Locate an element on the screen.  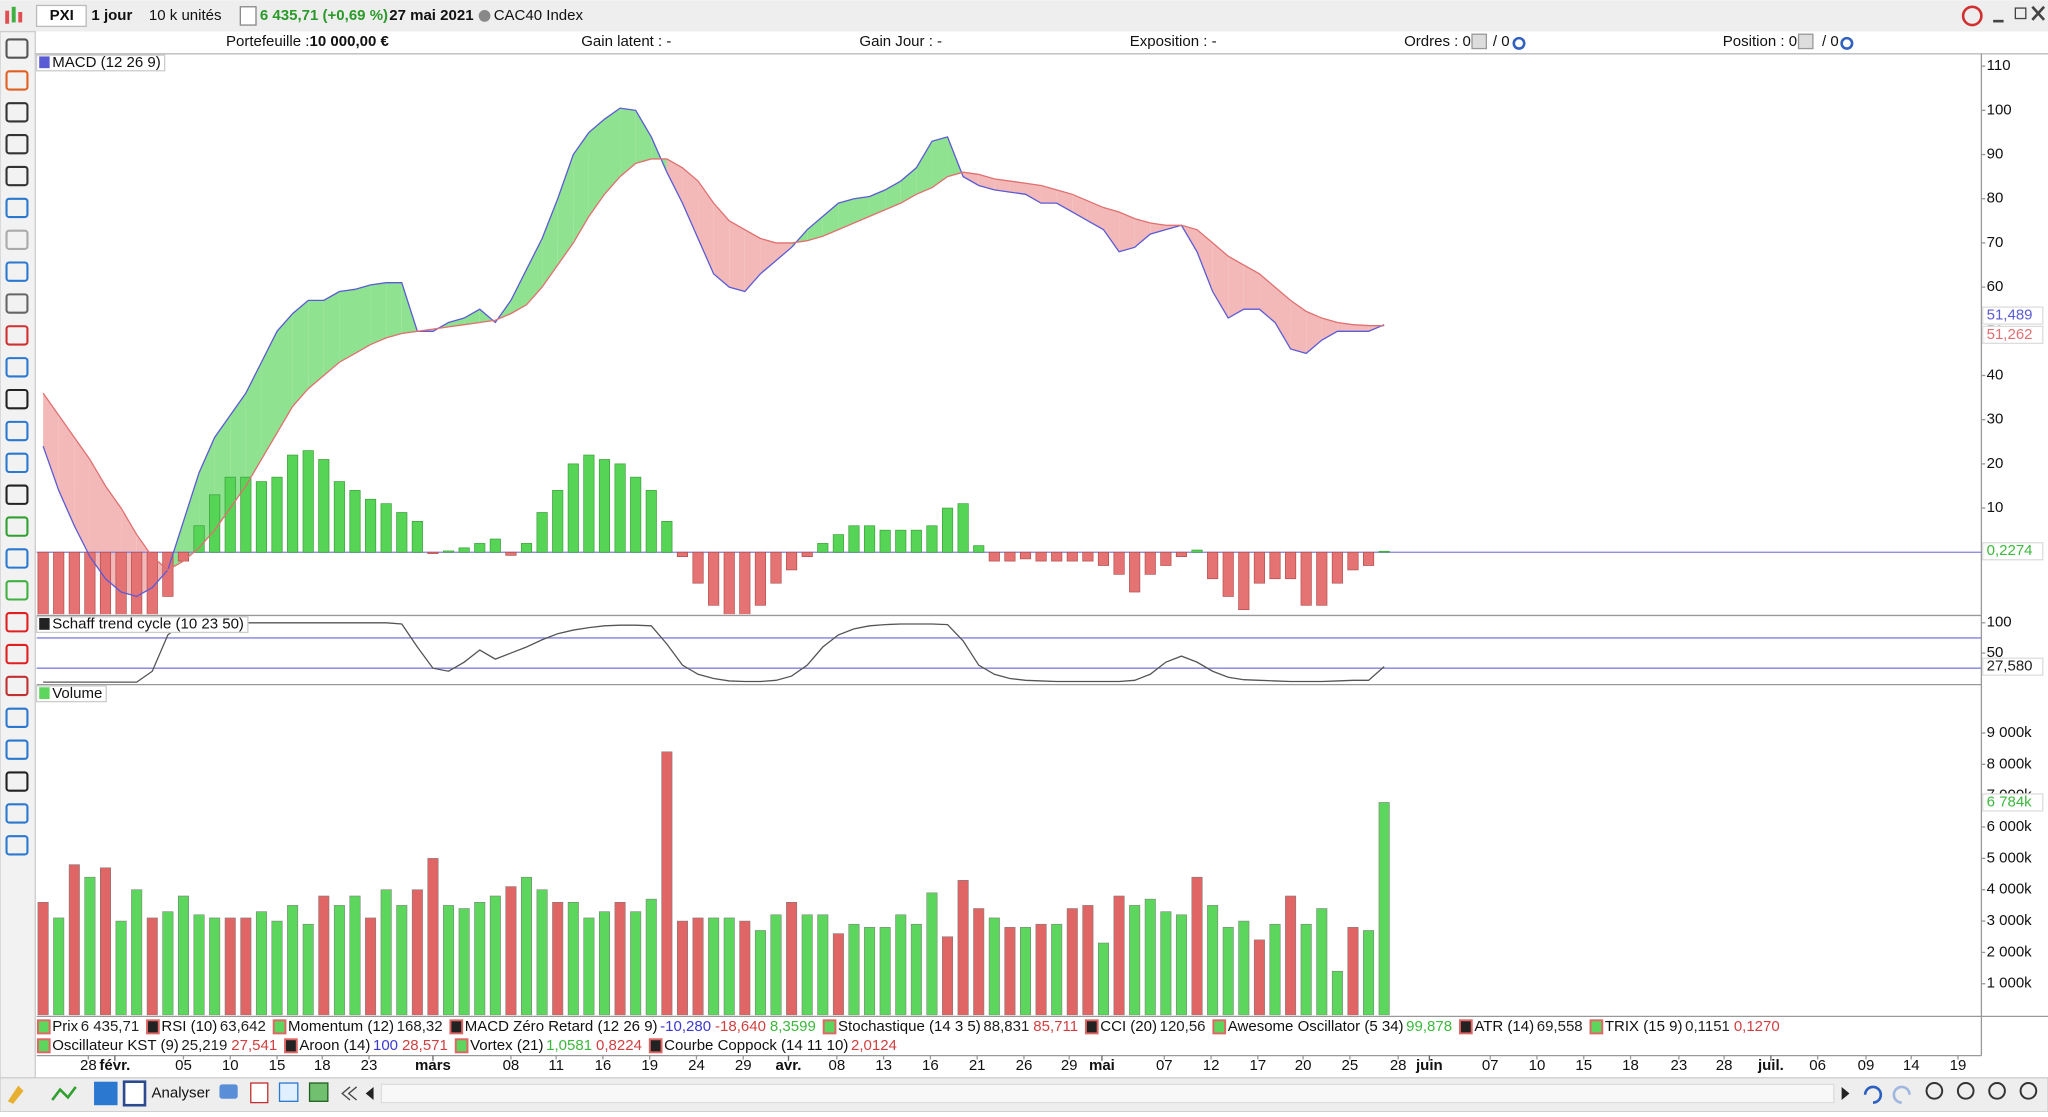
zoom-icons is located at coordinates (1950, 1093).